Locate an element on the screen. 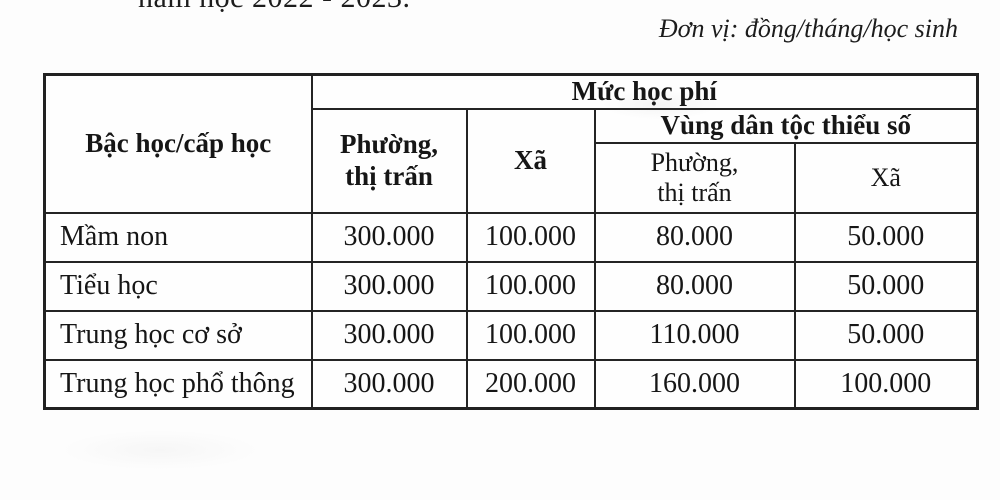  row-label: Tiểu học is located at coordinates (178, 286).